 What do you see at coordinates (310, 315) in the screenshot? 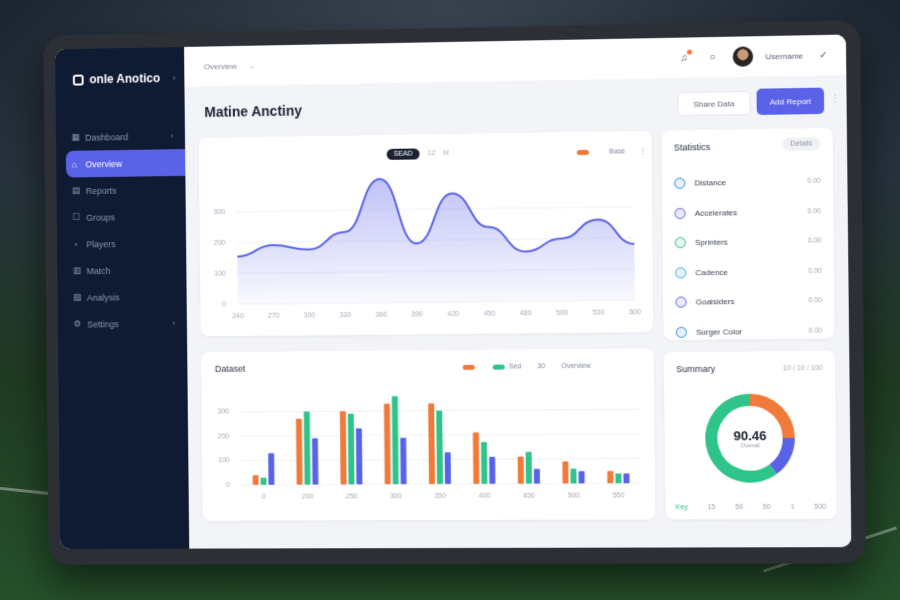
I see `x-tick-label: 300` at bounding box center [310, 315].